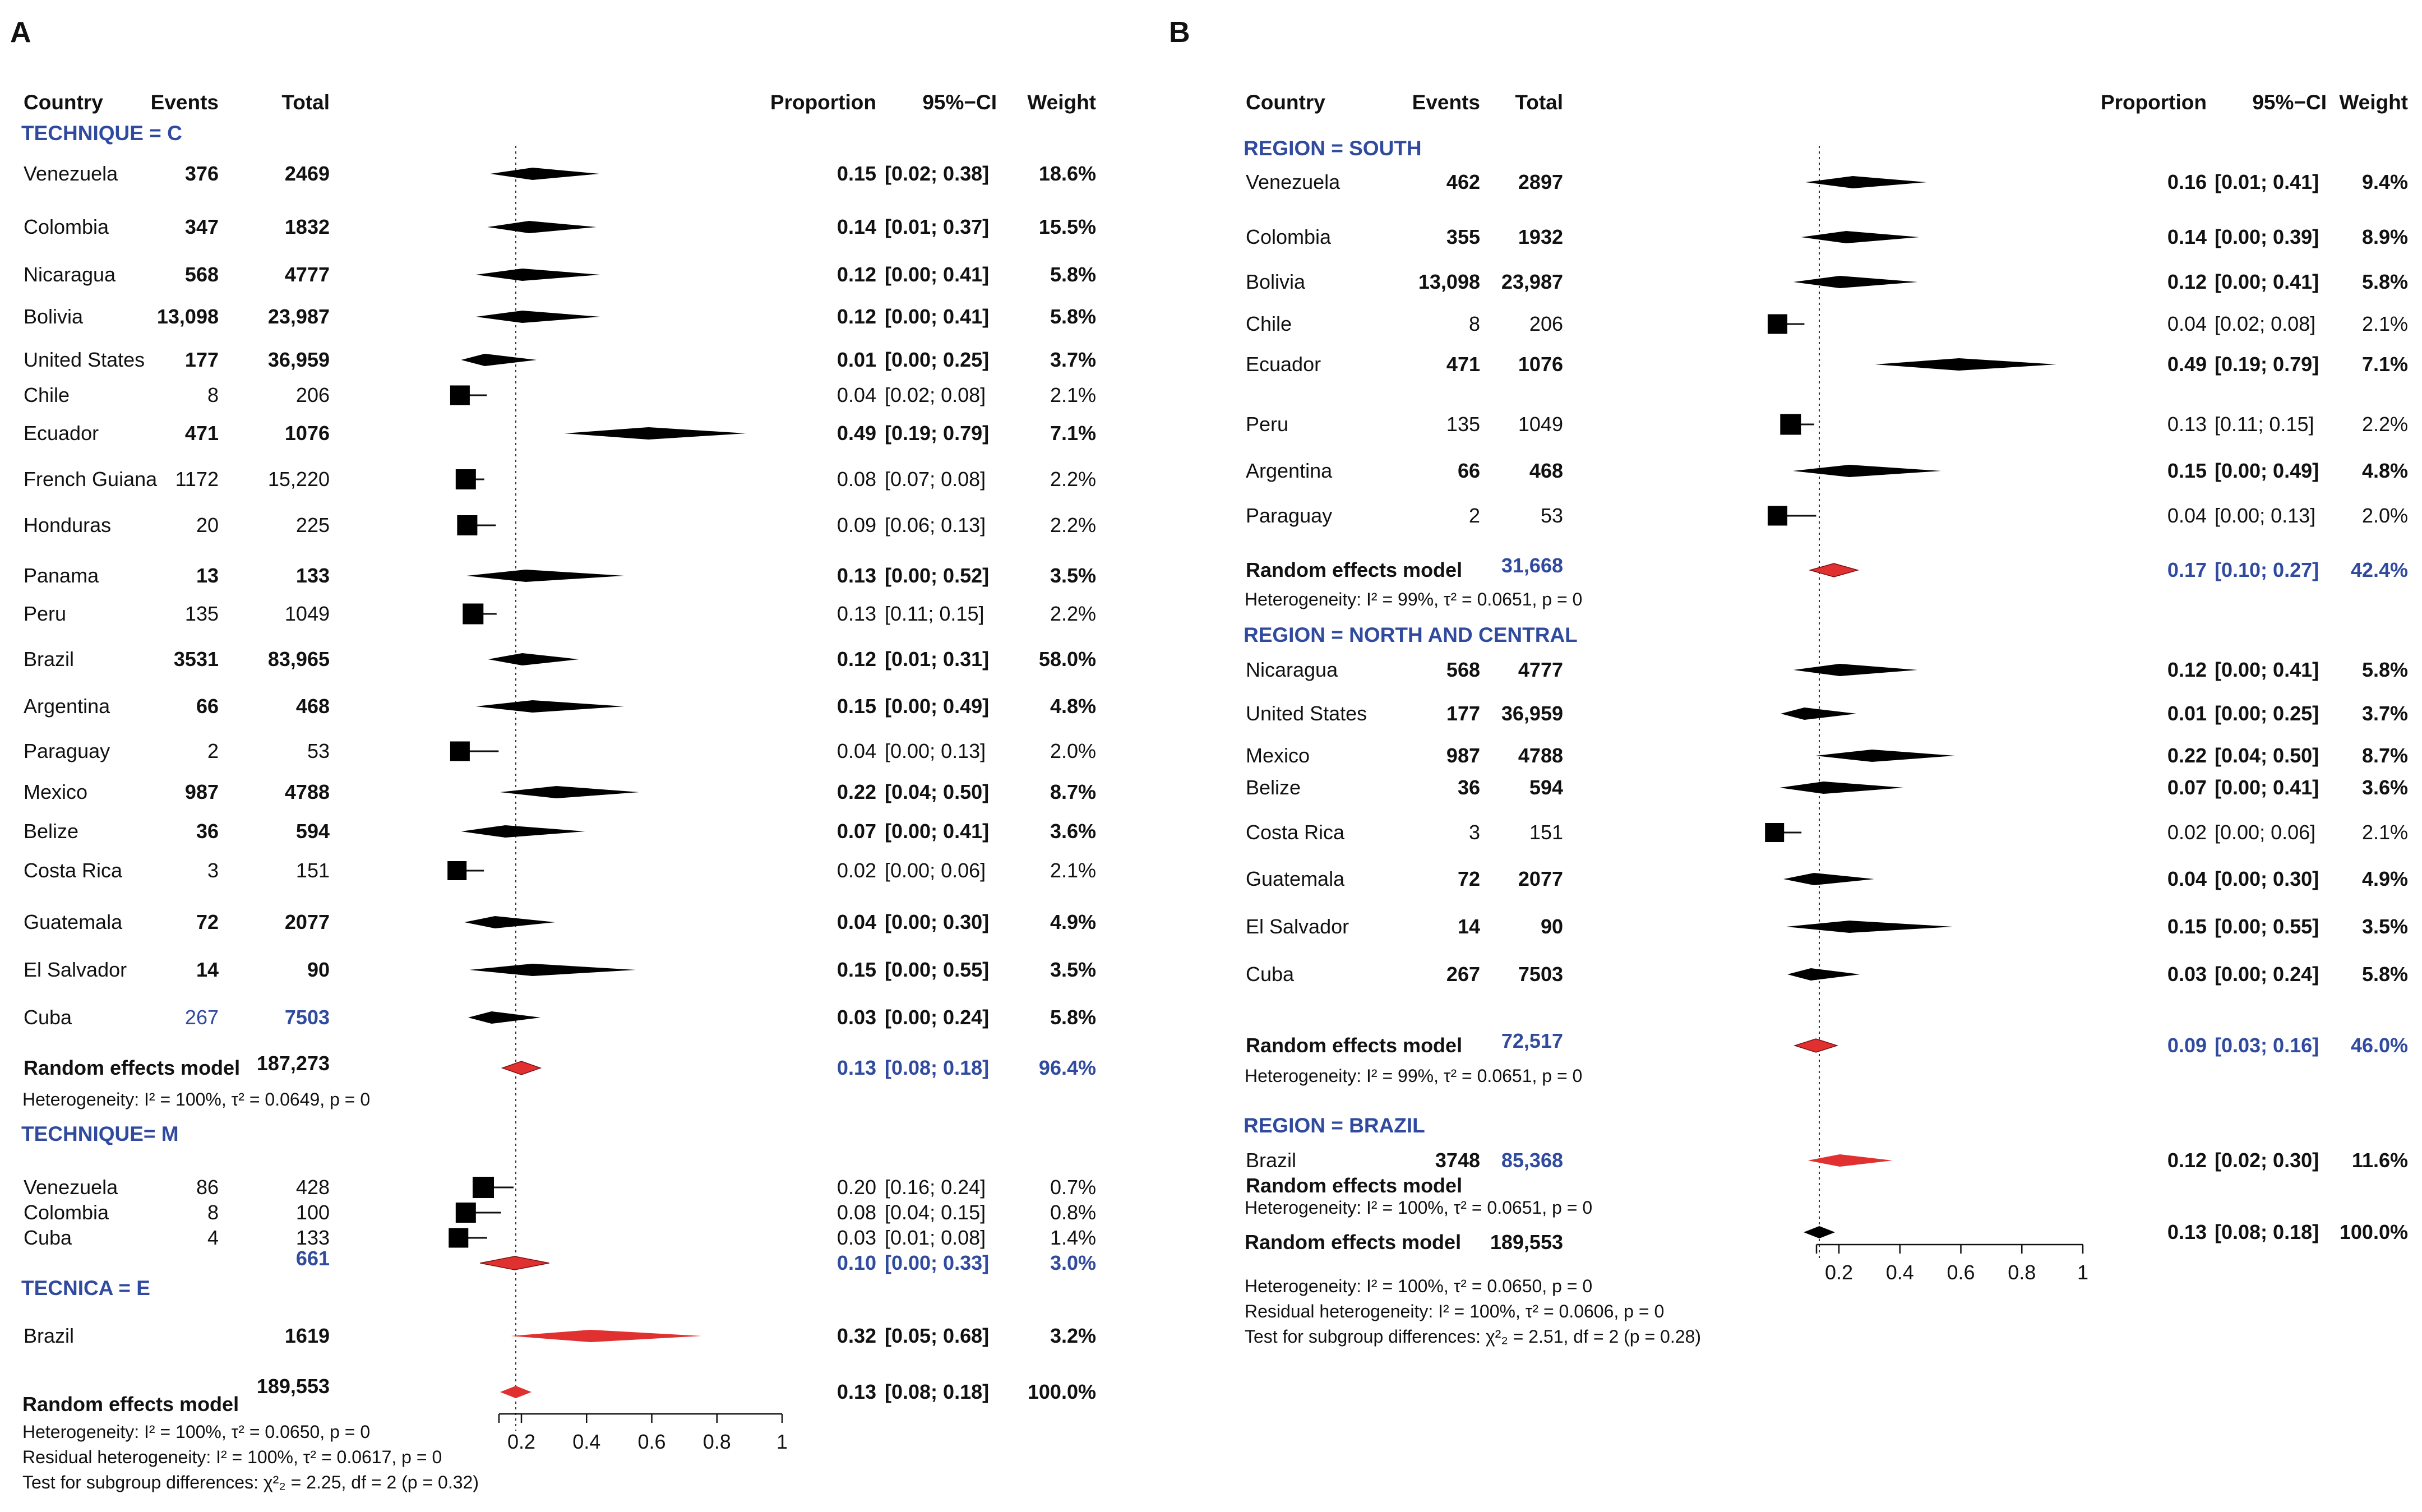 The height and width of the screenshot is (1512, 2422). I want to click on row-events: 135, so click(202, 614).